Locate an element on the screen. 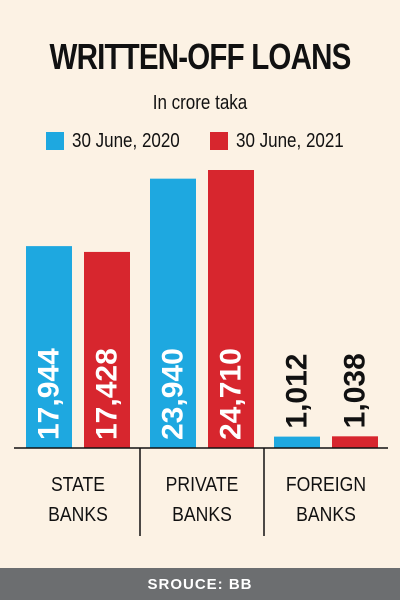  legend-item-2020: 30 June, 2020 is located at coordinates (122, 141).